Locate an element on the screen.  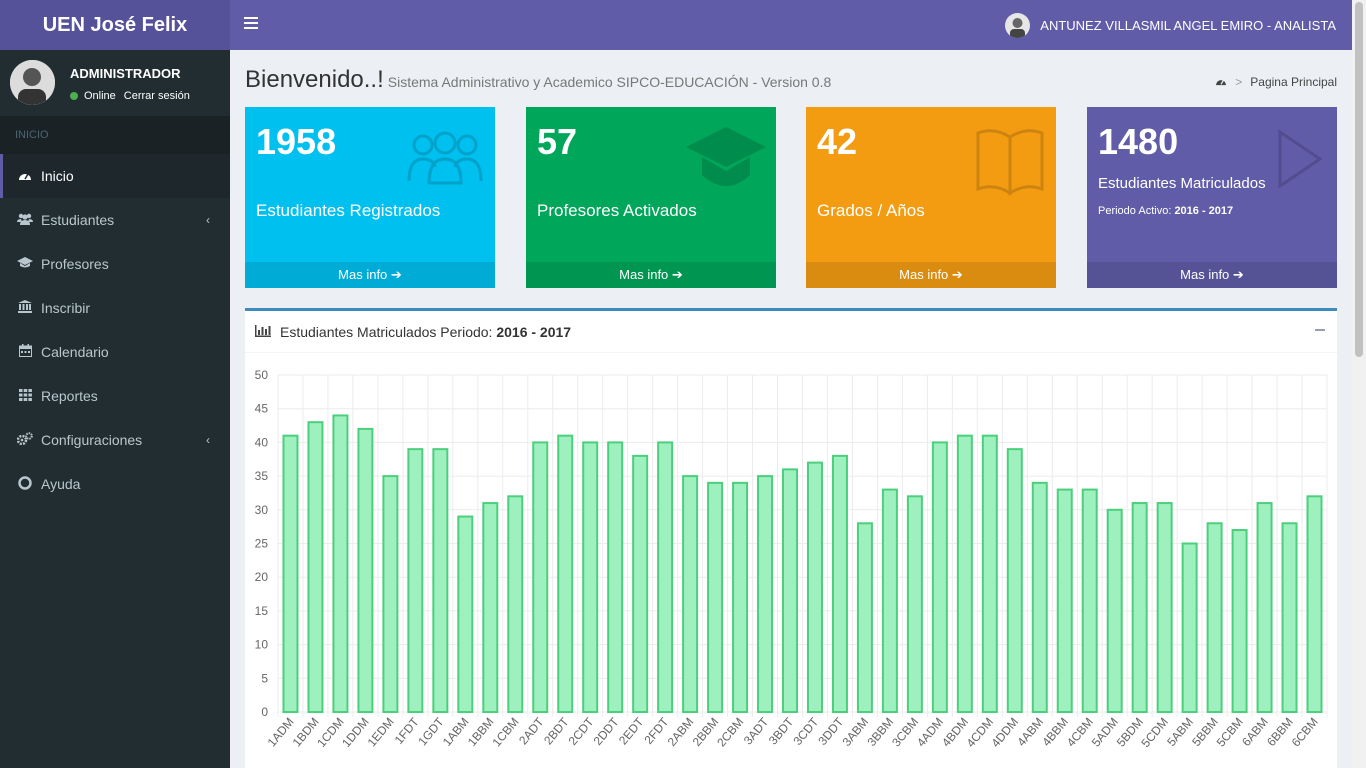
collapse-button is located at coordinates (1320, 329).